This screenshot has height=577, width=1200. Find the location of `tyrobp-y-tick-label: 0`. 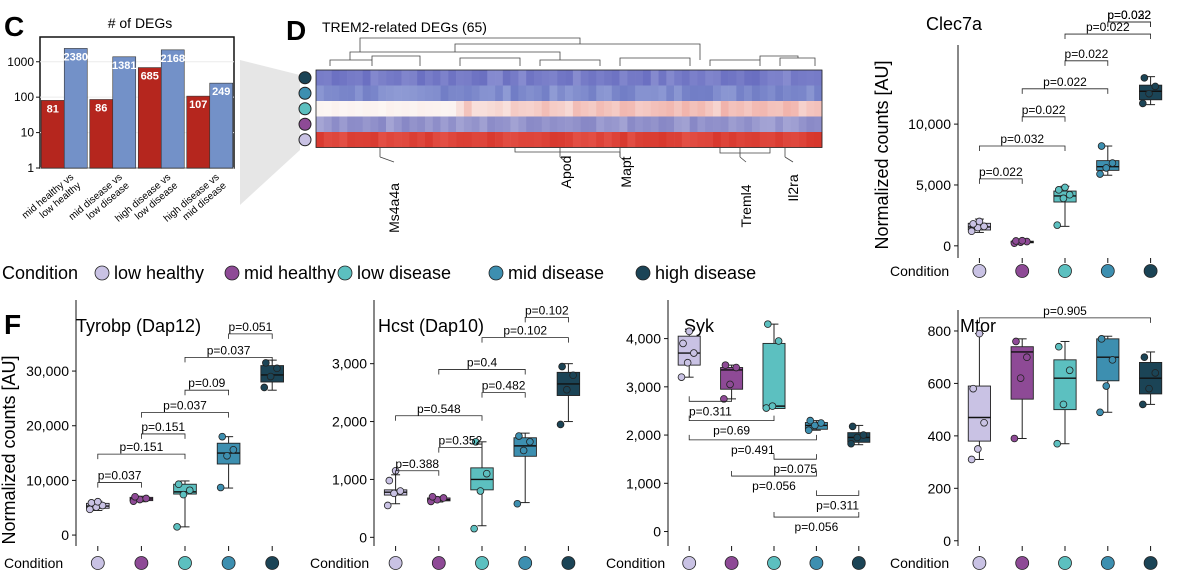

tyrobp-y-tick-label: 0 is located at coordinates (65, 535).